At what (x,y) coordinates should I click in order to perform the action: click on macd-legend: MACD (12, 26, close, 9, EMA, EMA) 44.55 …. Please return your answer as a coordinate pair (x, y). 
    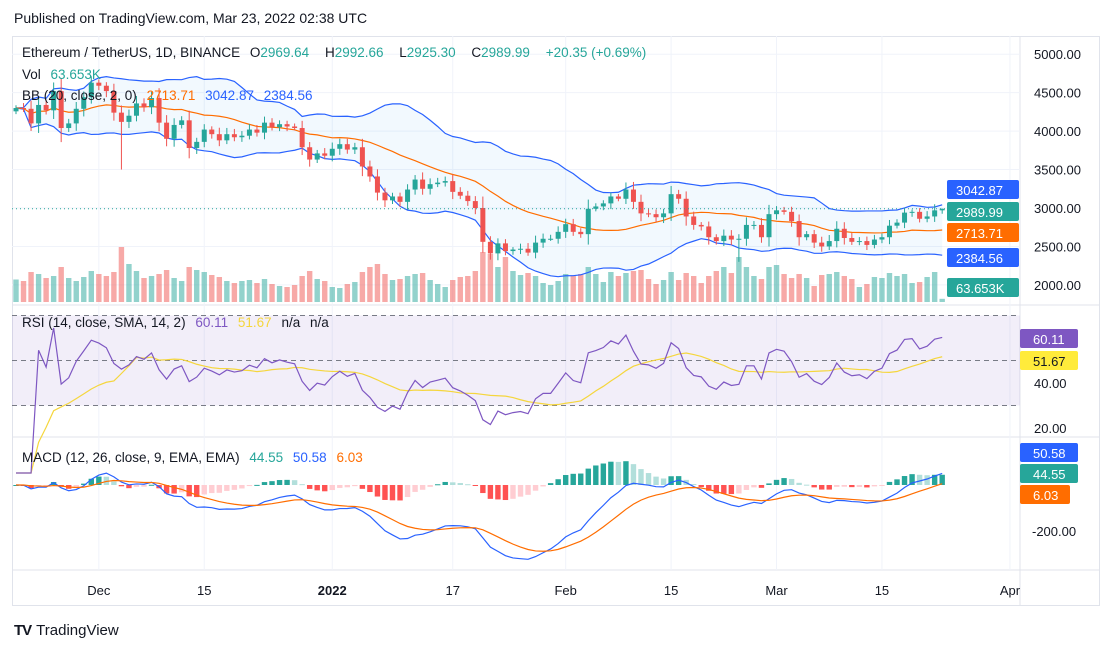
    Looking at the image, I should click on (195, 457).